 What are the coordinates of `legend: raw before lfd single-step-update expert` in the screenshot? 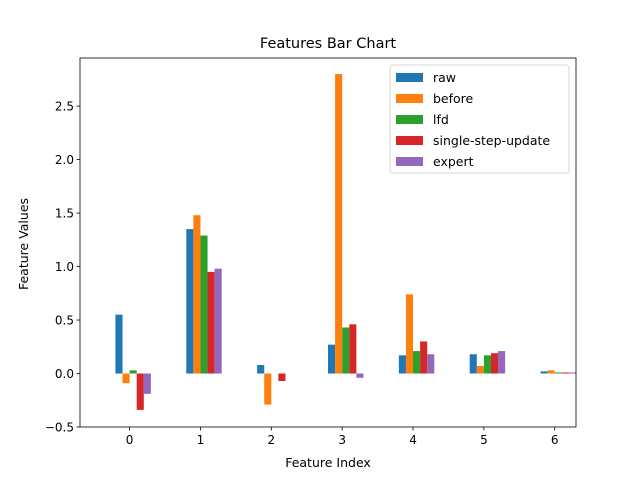 It's located at (479, 119).